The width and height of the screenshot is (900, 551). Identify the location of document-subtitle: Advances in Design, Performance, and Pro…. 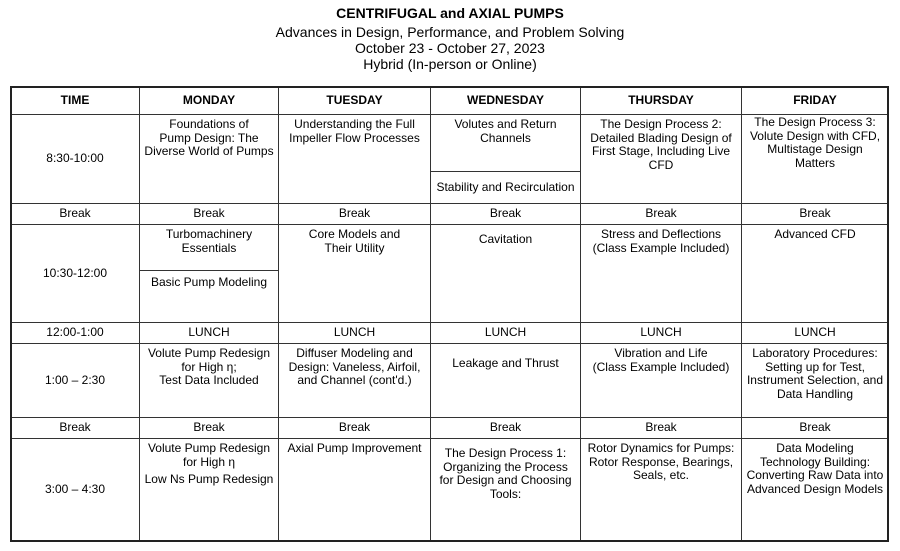
(450, 32).